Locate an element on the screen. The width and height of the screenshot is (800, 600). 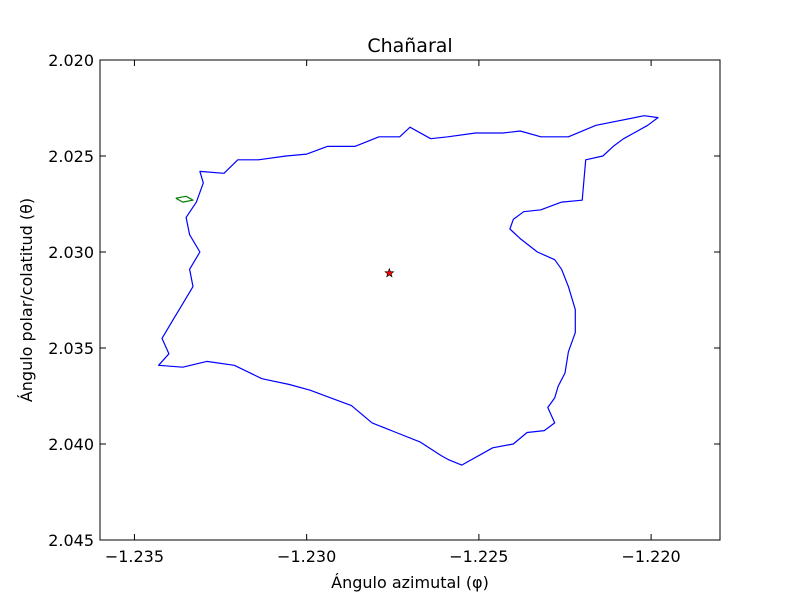
x-axis-label: Ángulo azimutal (φ) is located at coordinates (410, 582).